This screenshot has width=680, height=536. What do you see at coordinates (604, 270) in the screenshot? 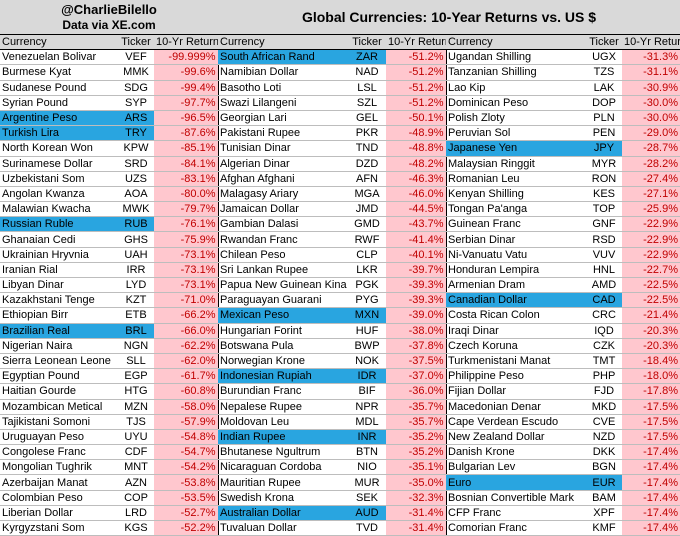
I see `currency-ticker: HNL` at bounding box center [604, 270].